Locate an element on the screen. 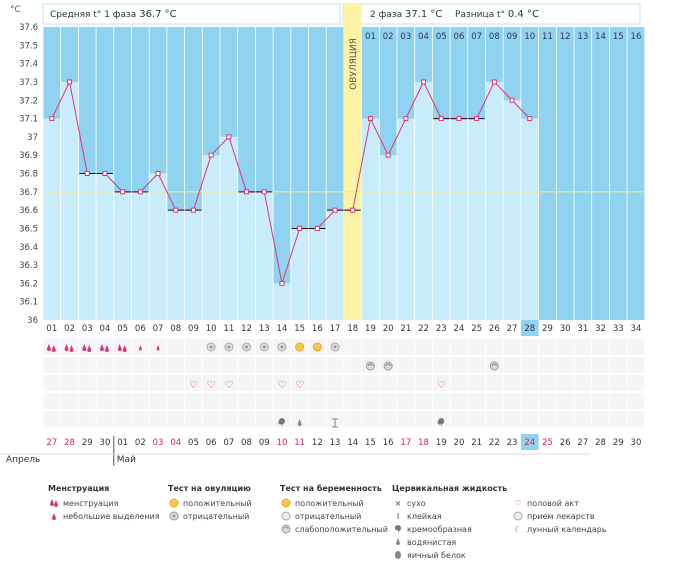  x-tick-label: 25 is located at coordinates (476, 329).